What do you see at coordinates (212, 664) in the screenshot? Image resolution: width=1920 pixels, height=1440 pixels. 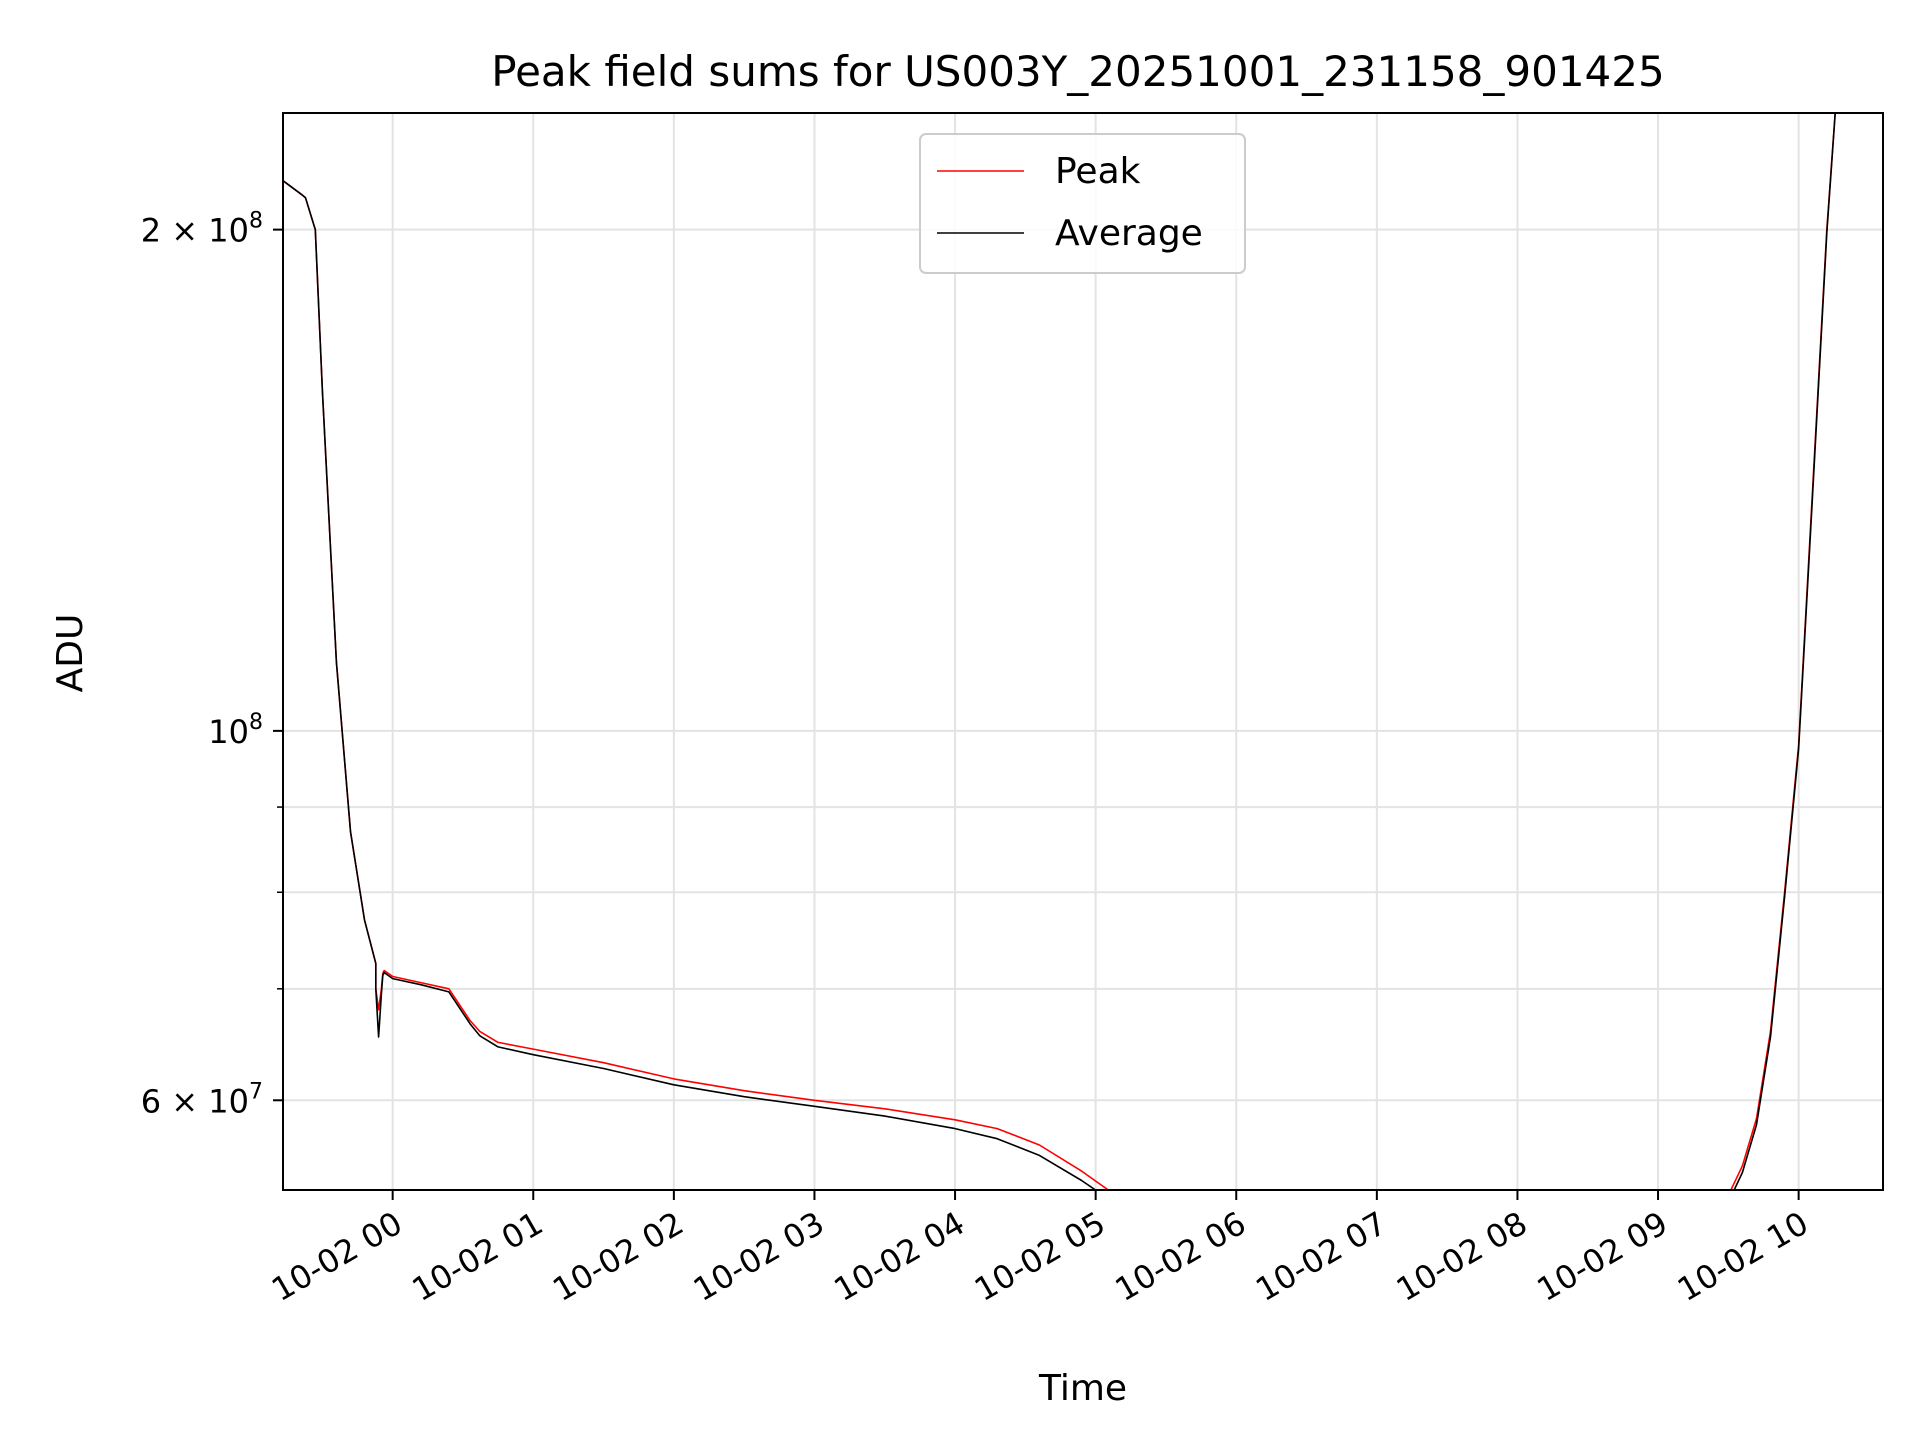 I see `y-axis-ticks: 2 × 108 108 6 × 107` at bounding box center [212, 664].